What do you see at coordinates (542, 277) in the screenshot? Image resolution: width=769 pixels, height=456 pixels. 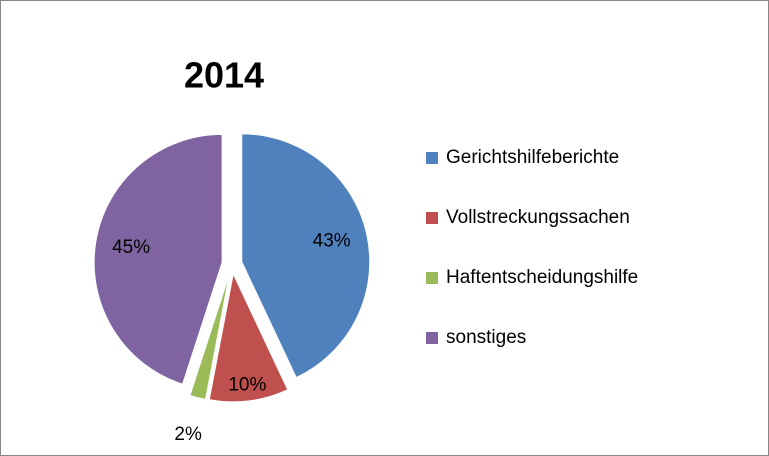 I see `legend-label: Haftentscheidungshilfe` at bounding box center [542, 277].